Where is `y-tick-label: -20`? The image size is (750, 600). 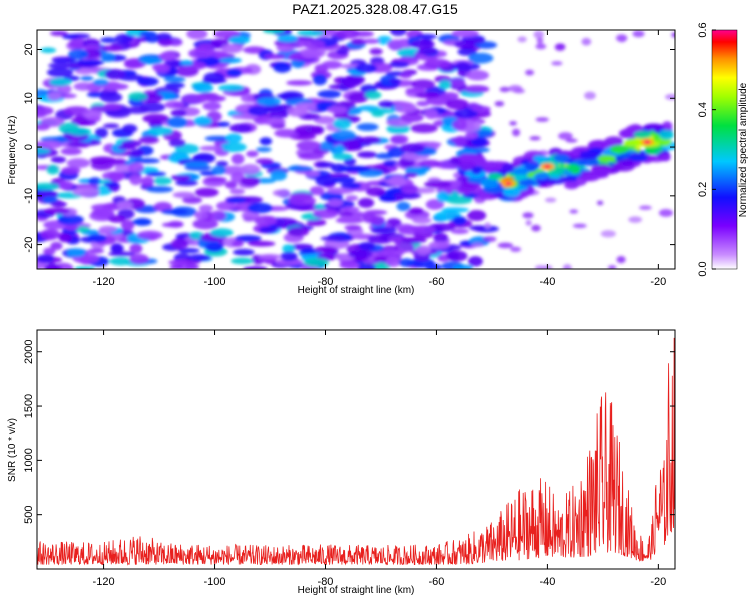 y-tick-label: -20 is located at coordinates (29, 245).